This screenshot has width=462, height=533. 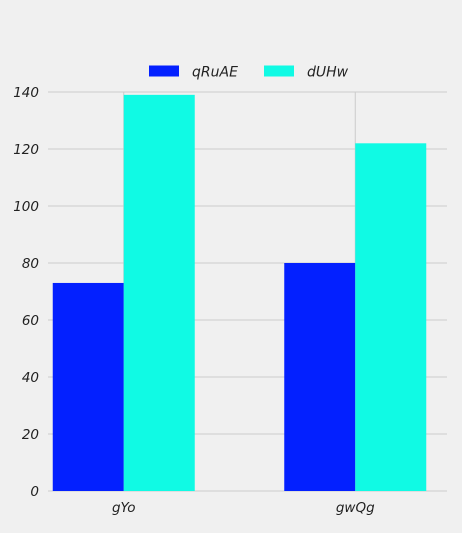 I want to click on bar-qRuAE-gwQg, so click(x=320, y=377).